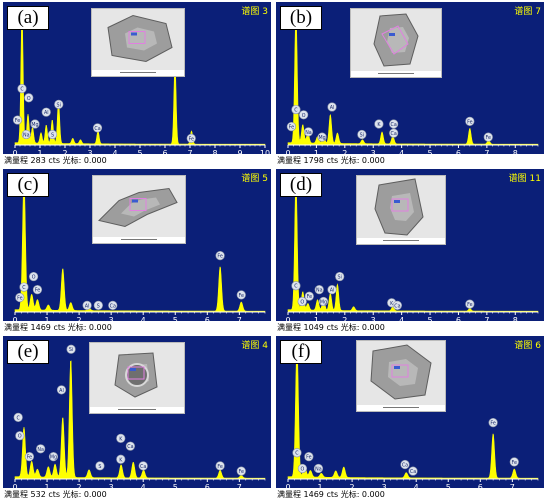  What do you see at coordinates (527, 346) in the screenshot?
I see `spectrum-map-title: 谱图 6` at bounding box center [527, 346].